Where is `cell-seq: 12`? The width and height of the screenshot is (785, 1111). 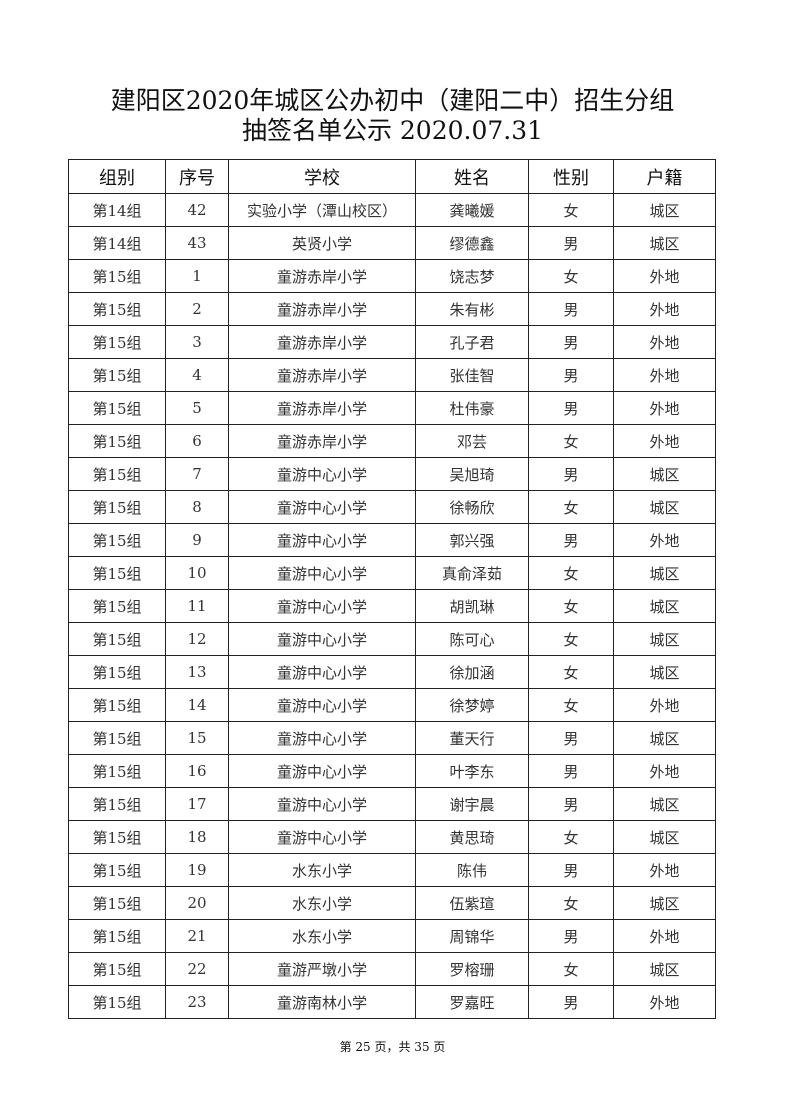 cell-seq: 12 is located at coordinates (197, 639).